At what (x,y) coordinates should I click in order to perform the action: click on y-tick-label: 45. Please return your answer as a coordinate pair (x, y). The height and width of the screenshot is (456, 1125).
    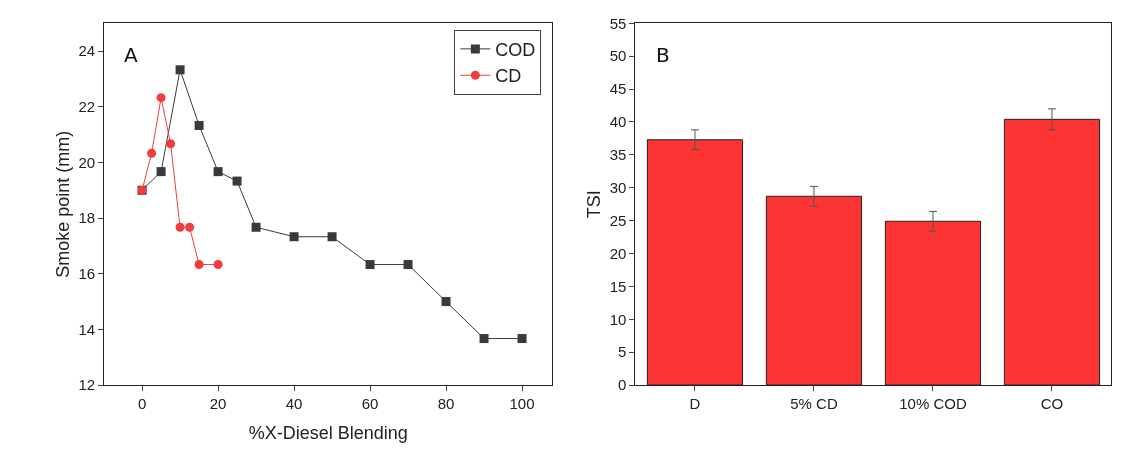
    Looking at the image, I should click on (618, 89).